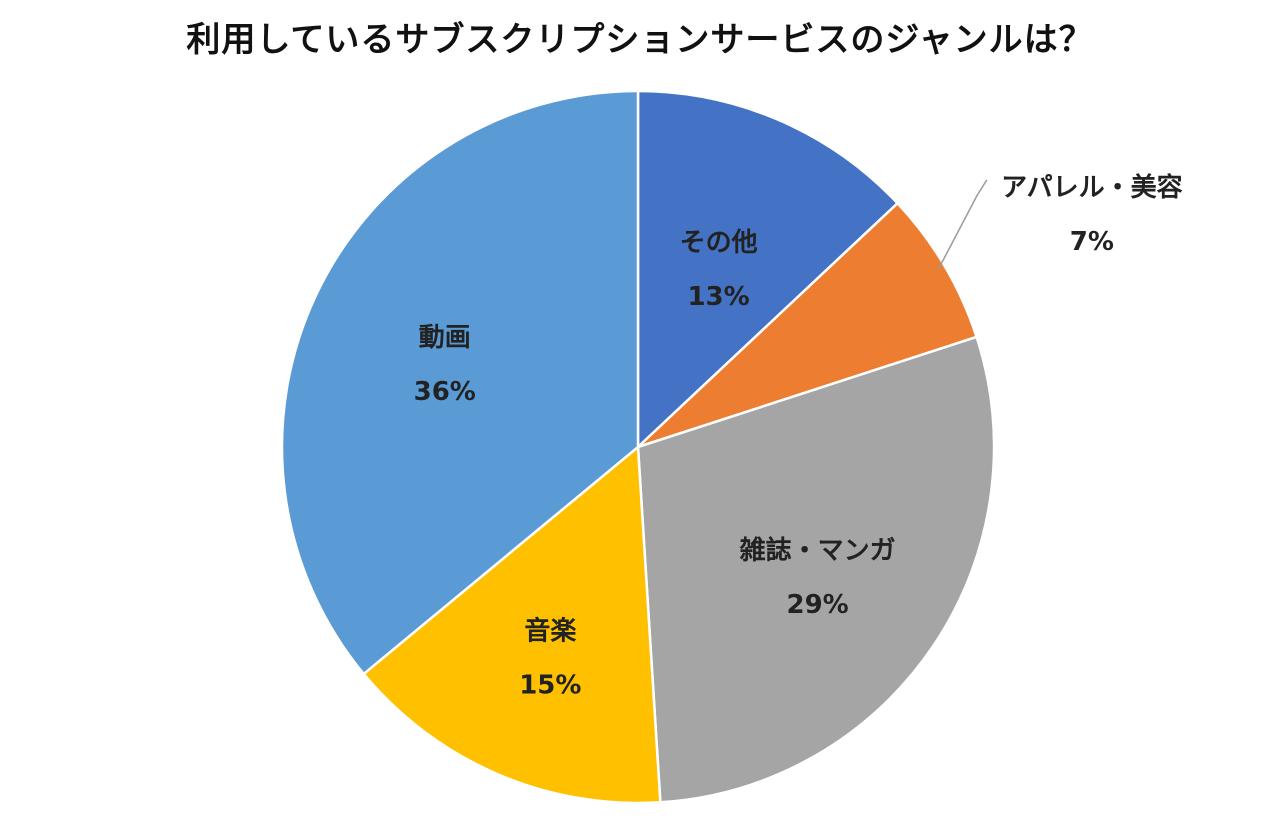  I want to click on slice-label-5: 動画, so click(445, 338).